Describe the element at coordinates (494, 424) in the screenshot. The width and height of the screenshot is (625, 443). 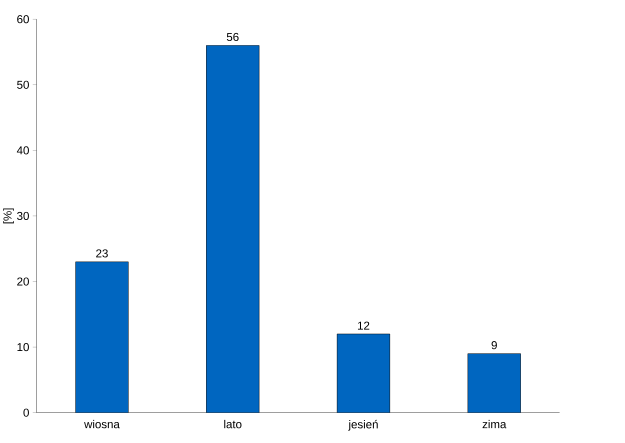
I see `x-tick-label: zima` at that location.